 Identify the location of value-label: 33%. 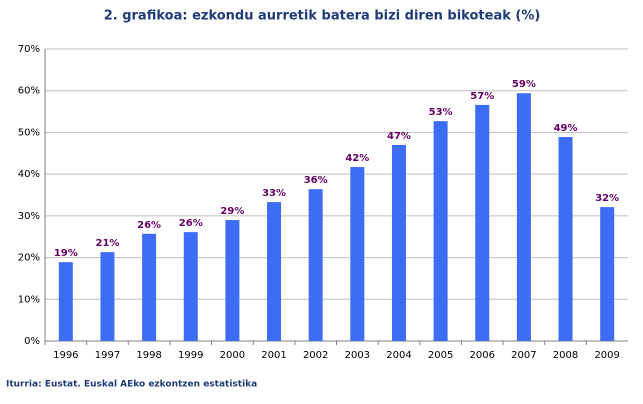
(274, 193).